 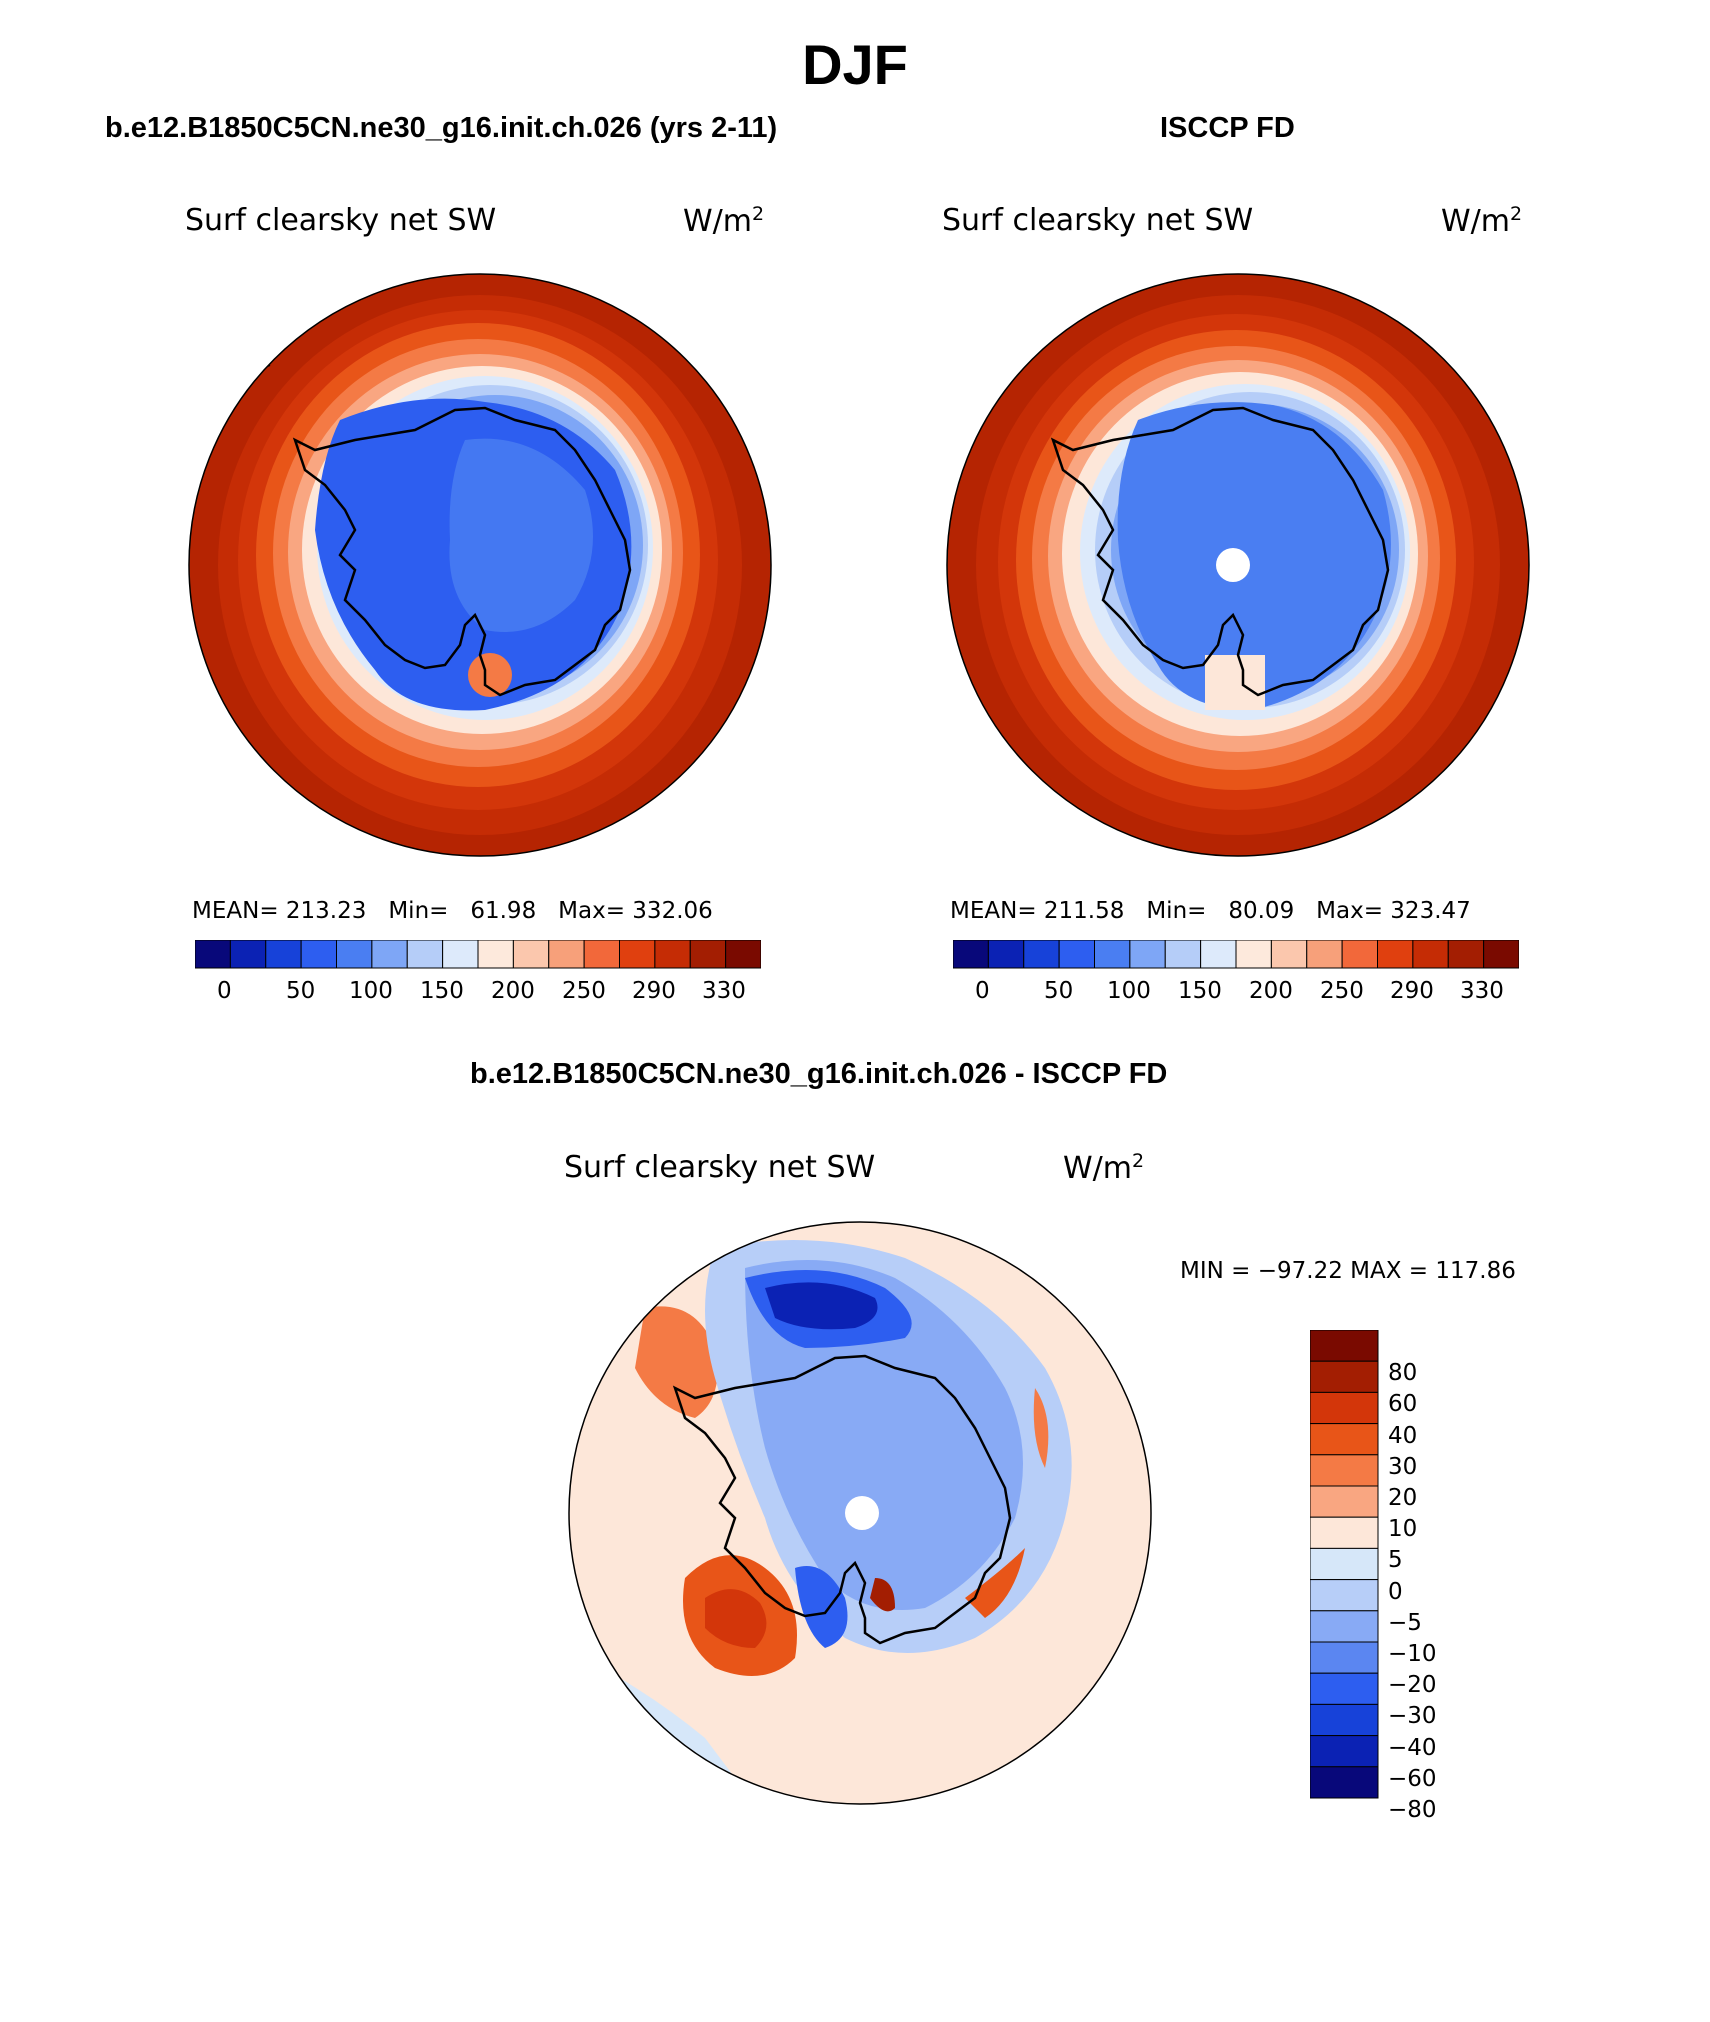 What do you see at coordinates (1482, 221) in the screenshot?
I see `units-label-obs: W/m2` at bounding box center [1482, 221].